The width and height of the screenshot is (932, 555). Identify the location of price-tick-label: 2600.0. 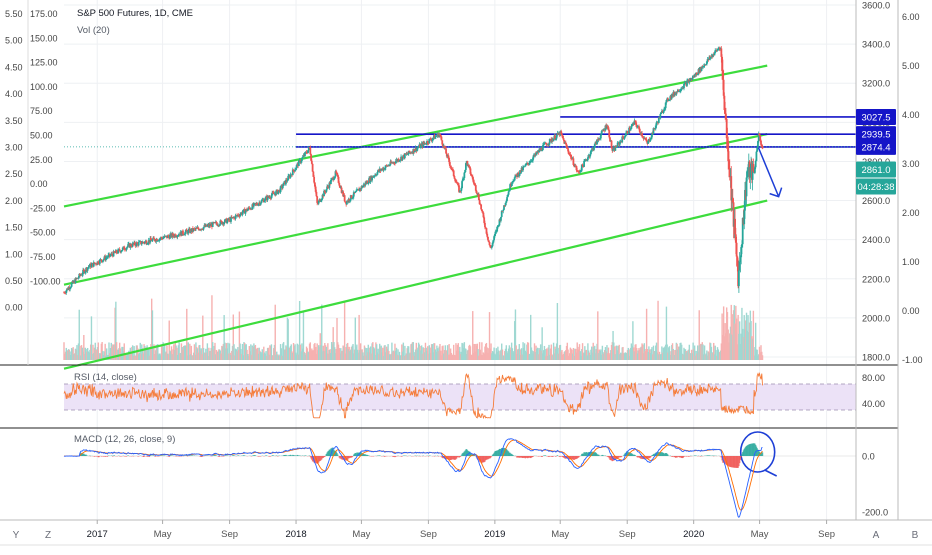
(876, 201).